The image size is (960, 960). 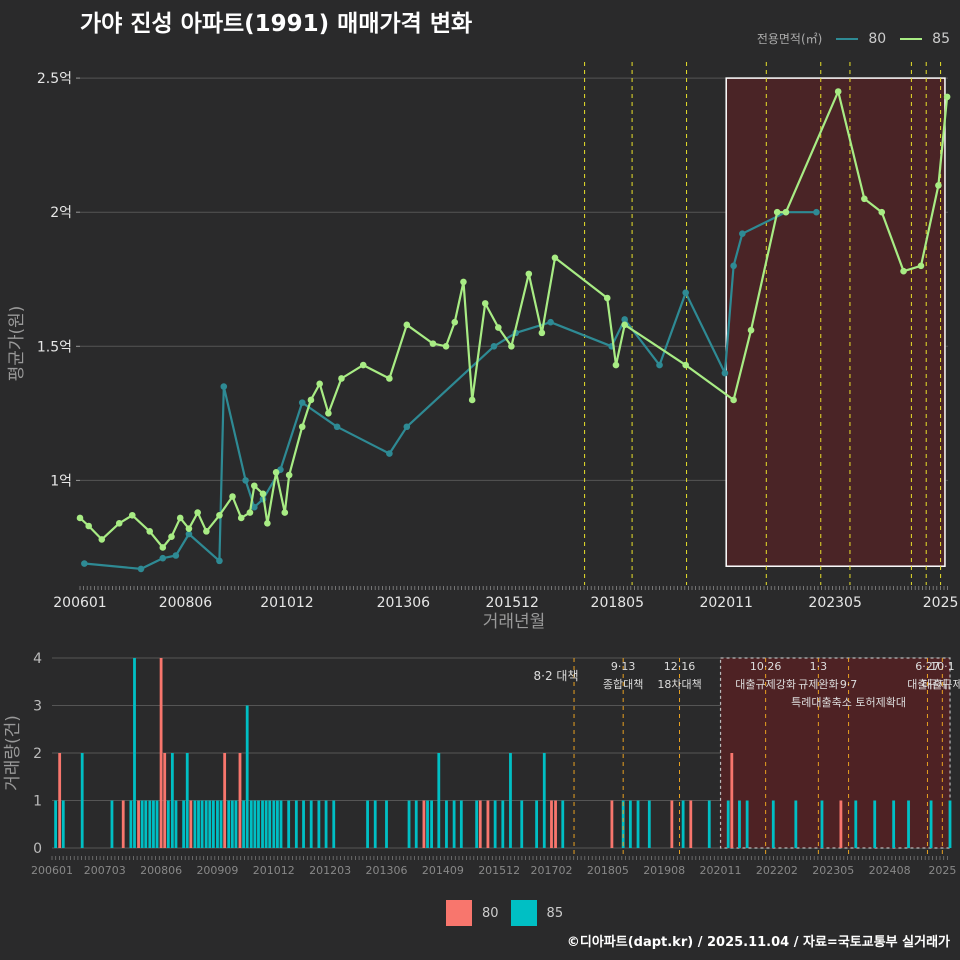 What do you see at coordinates (499, 870) in the screenshot?
I see `bar-x-tick-label: 201512` at bounding box center [499, 870].